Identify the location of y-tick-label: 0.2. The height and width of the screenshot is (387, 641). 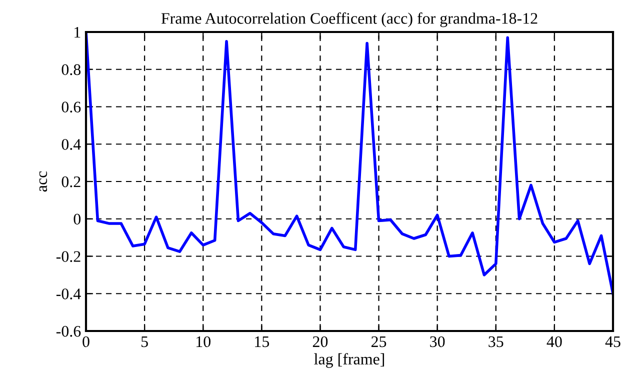
(71, 182).